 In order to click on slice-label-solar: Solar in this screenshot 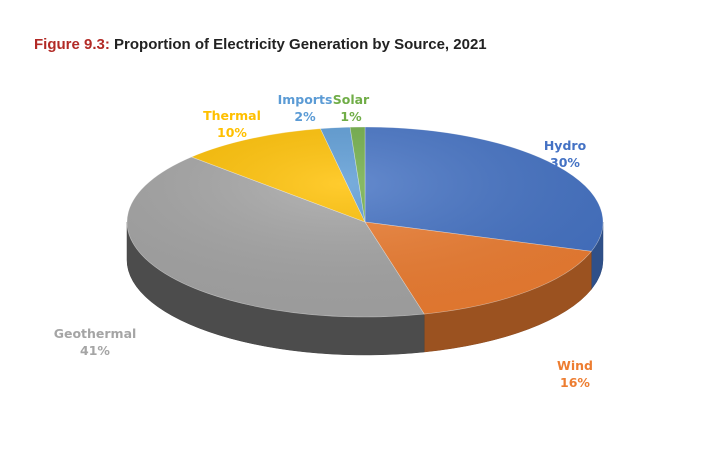, I will do `click(351, 99)`.